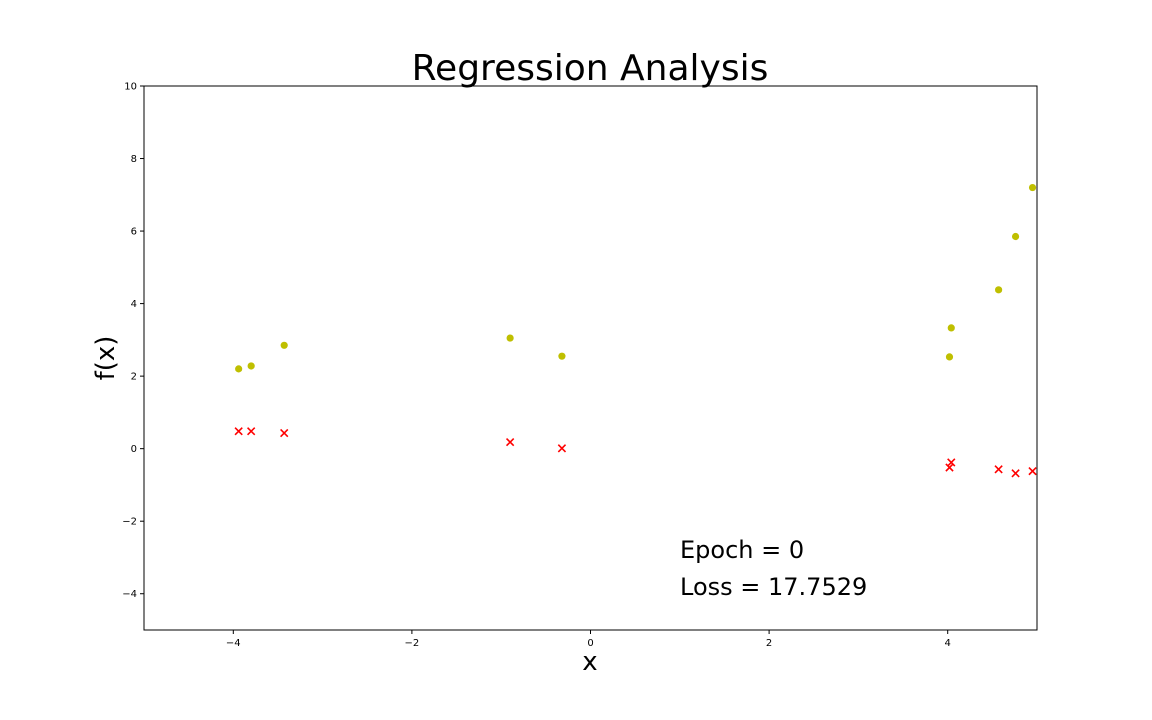 The image size is (1152, 720). Describe the element at coordinates (106, 358) in the screenshot. I see `y-axis-label: f(x)` at that location.